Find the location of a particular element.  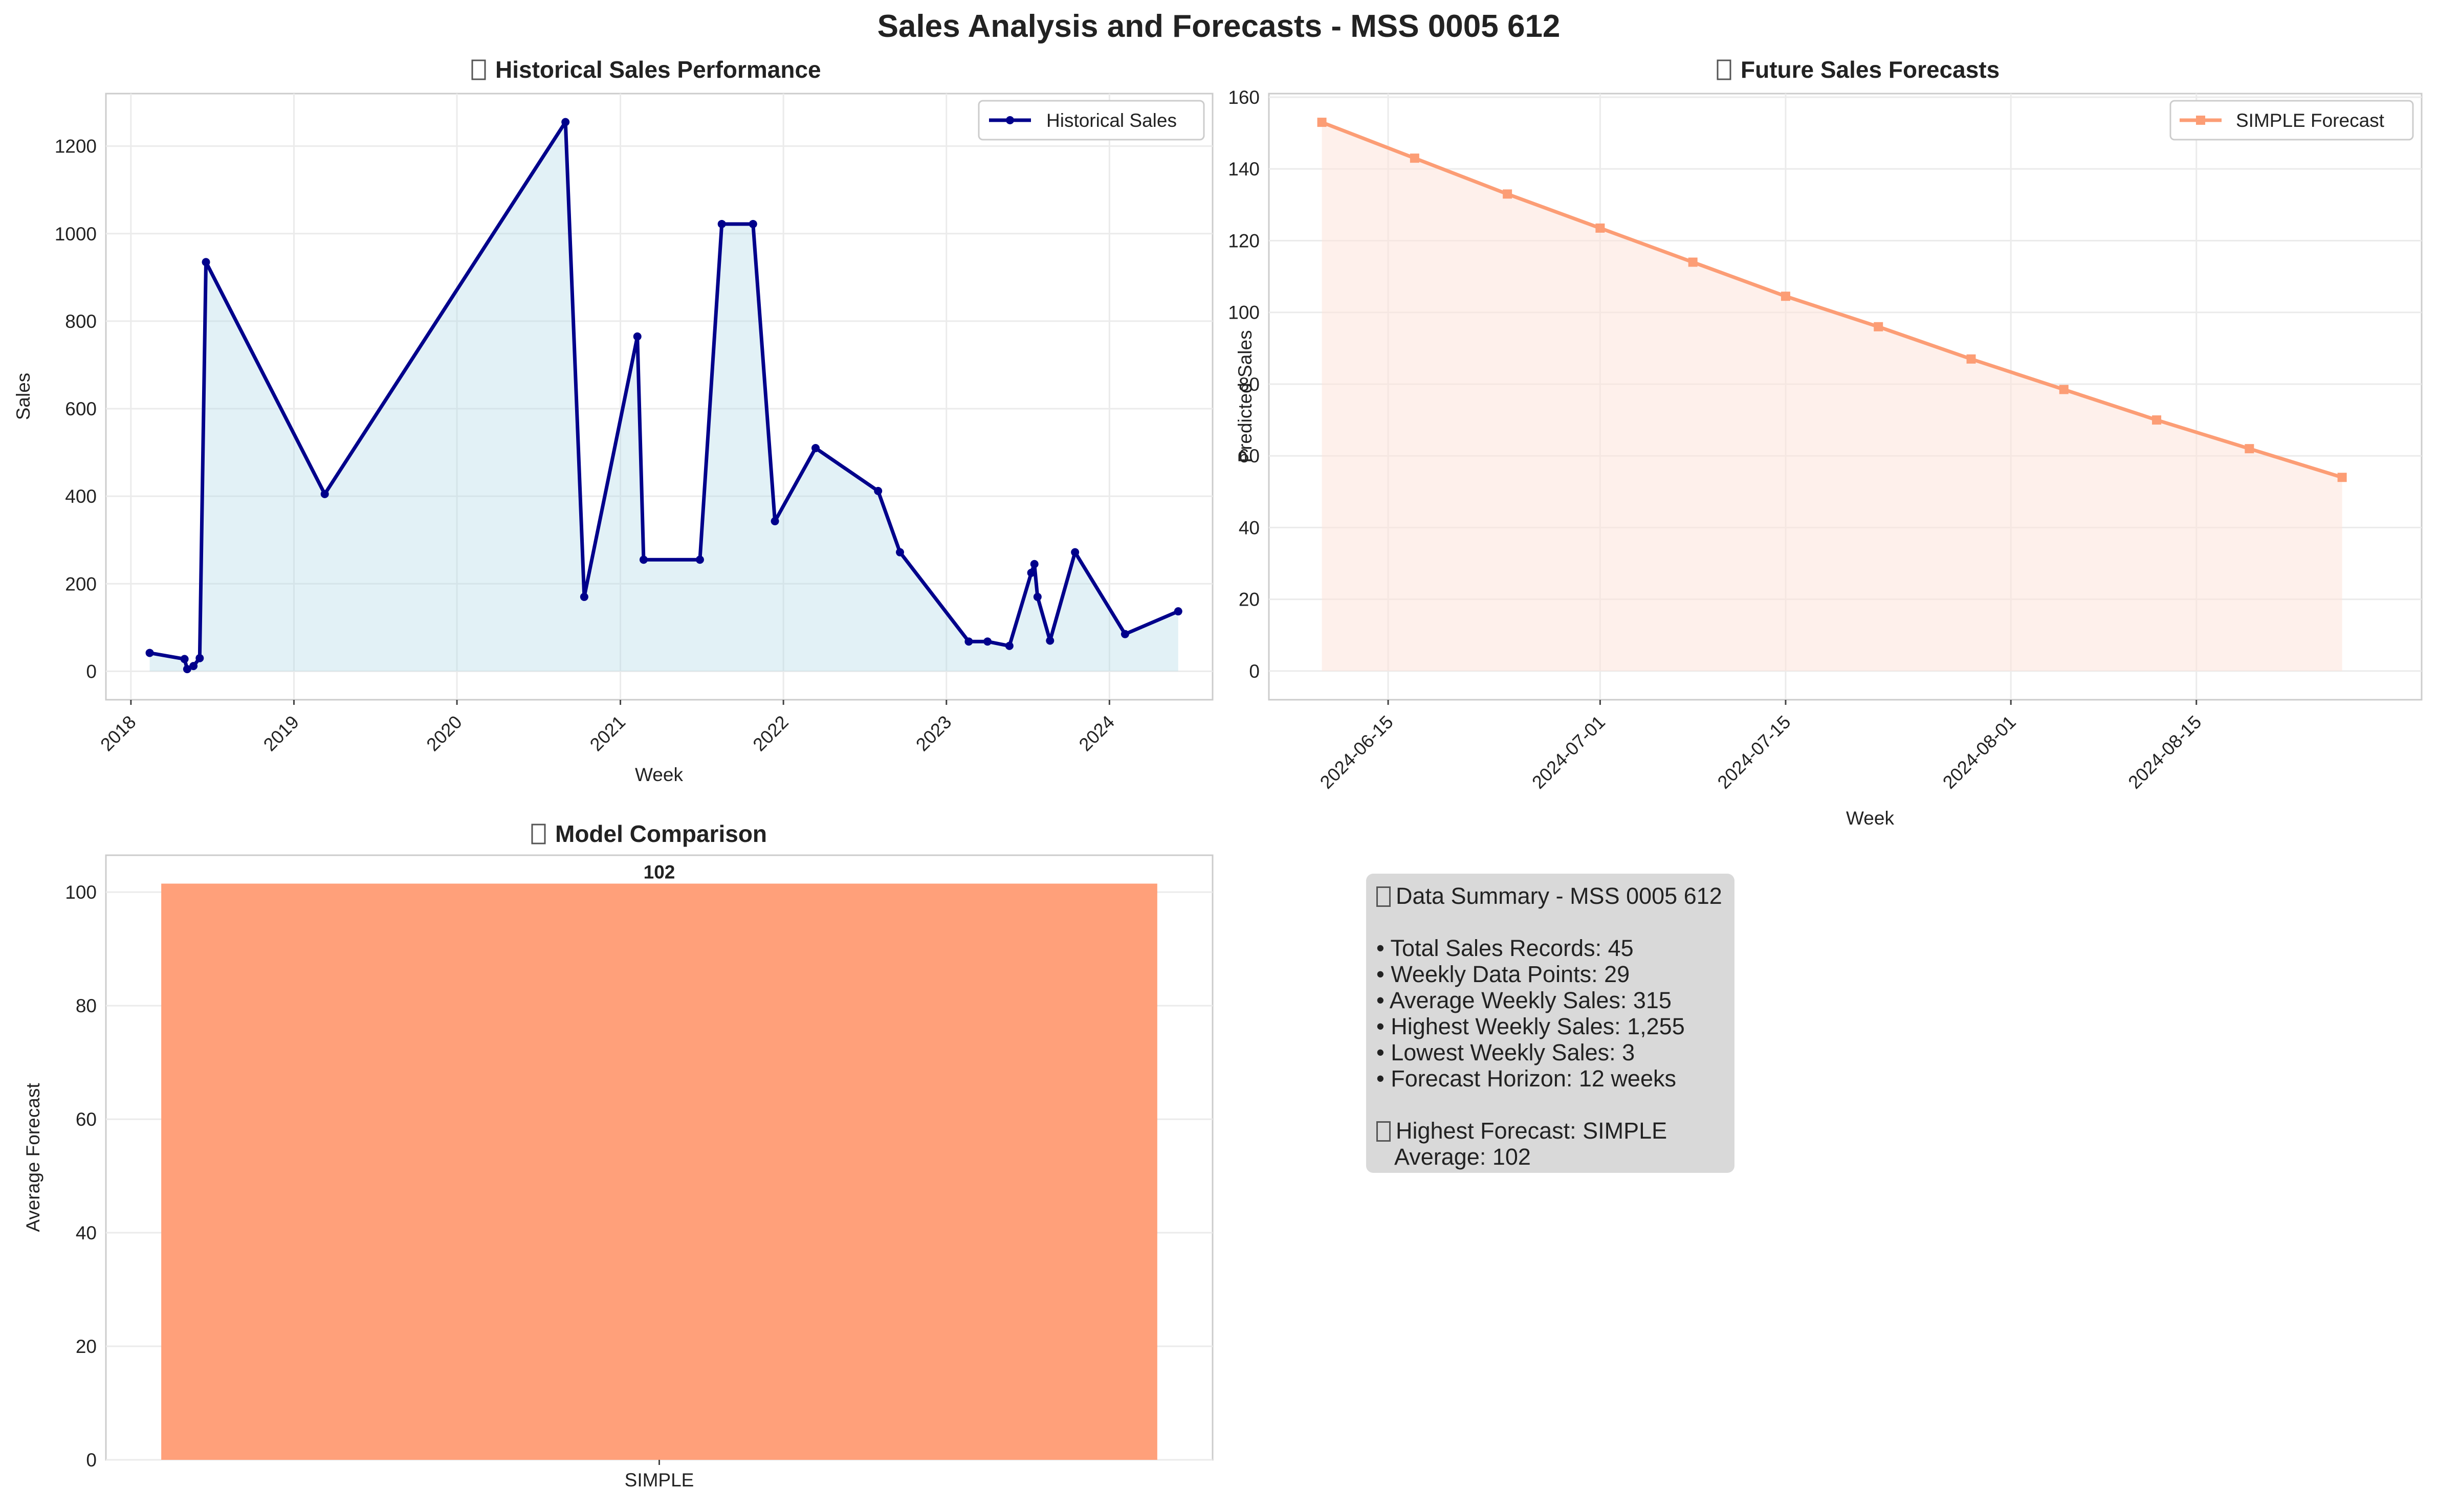

y-tick-label: 120 is located at coordinates (1244, 240).